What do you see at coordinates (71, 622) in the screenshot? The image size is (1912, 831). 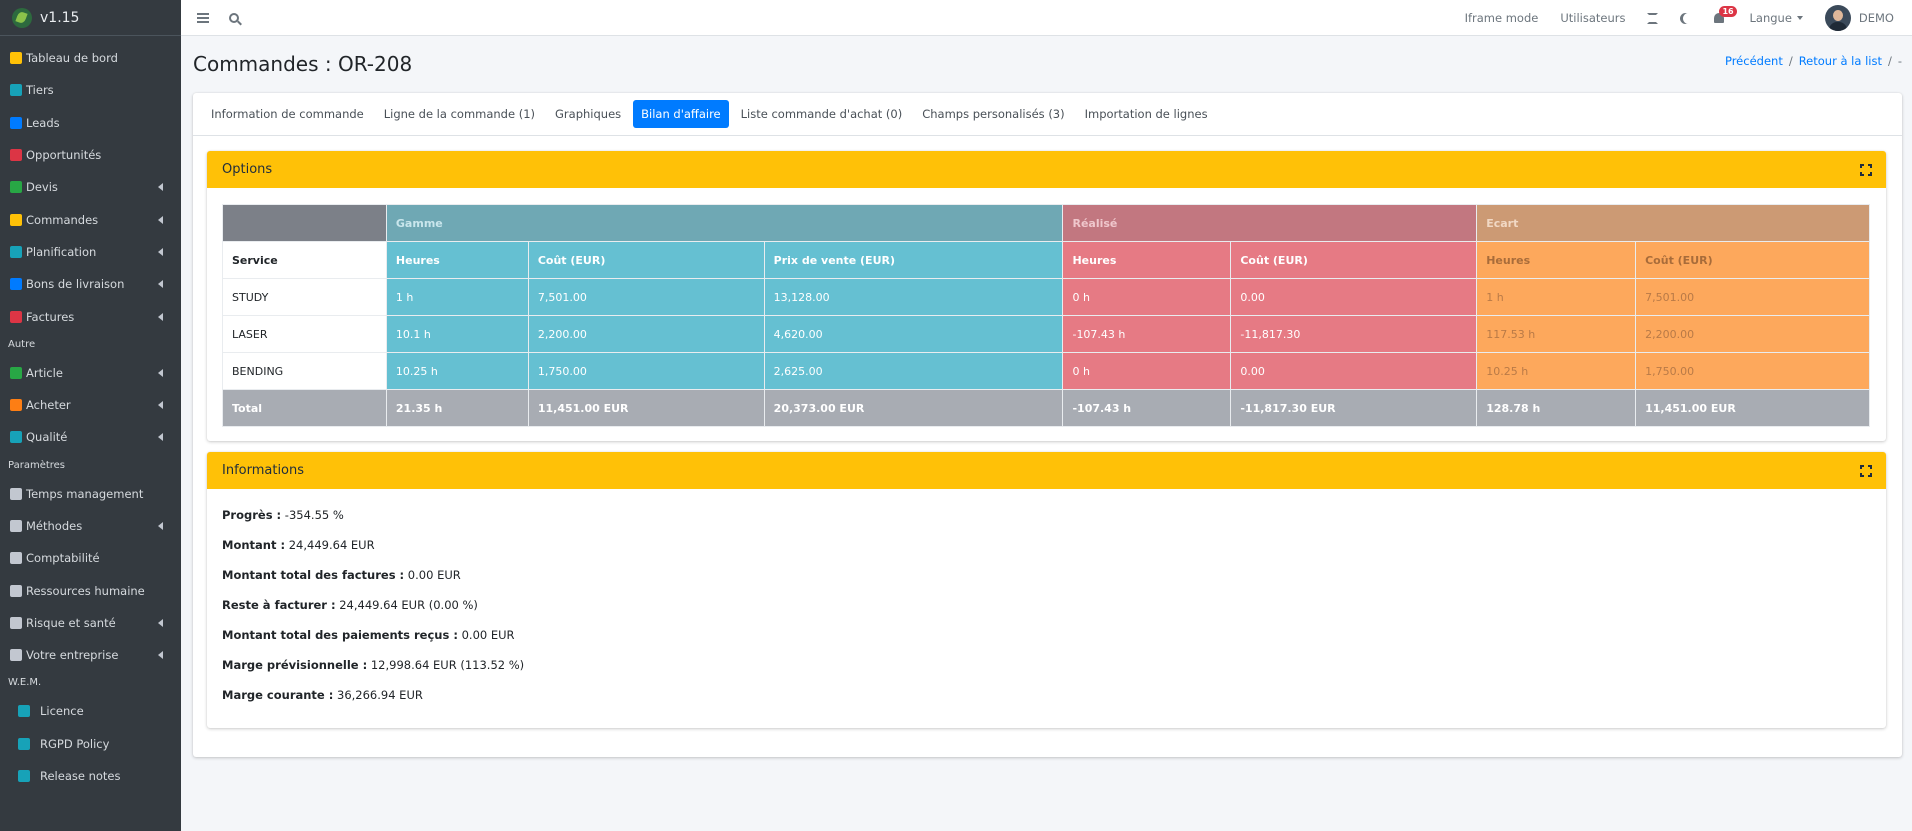 I see `sidebar-item-label: Risque et santé` at bounding box center [71, 622].